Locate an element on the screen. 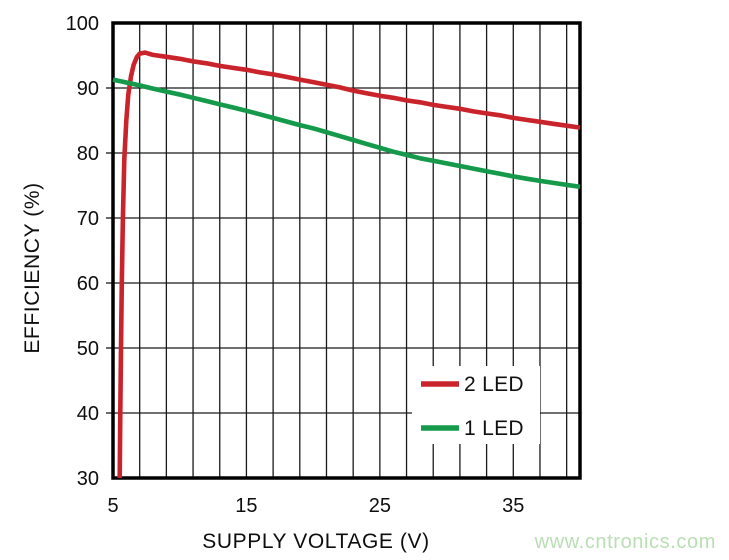  legend-label-2led: 2 LED is located at coordinates (494, 384).